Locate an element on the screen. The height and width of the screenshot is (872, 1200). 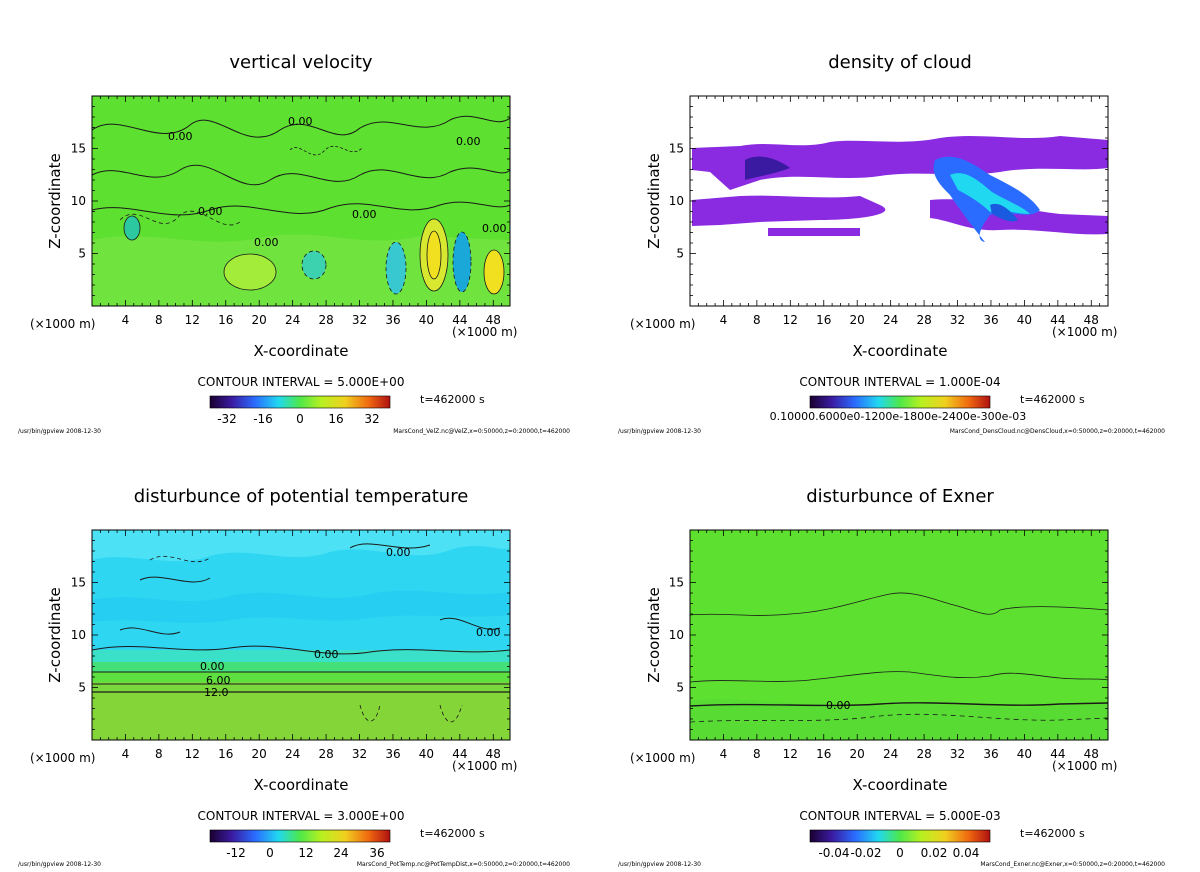
colorbar-tick: 0.10000.6000e0-1200e-1800e-2400e-300e-03 is located at coordinates (898, 416).